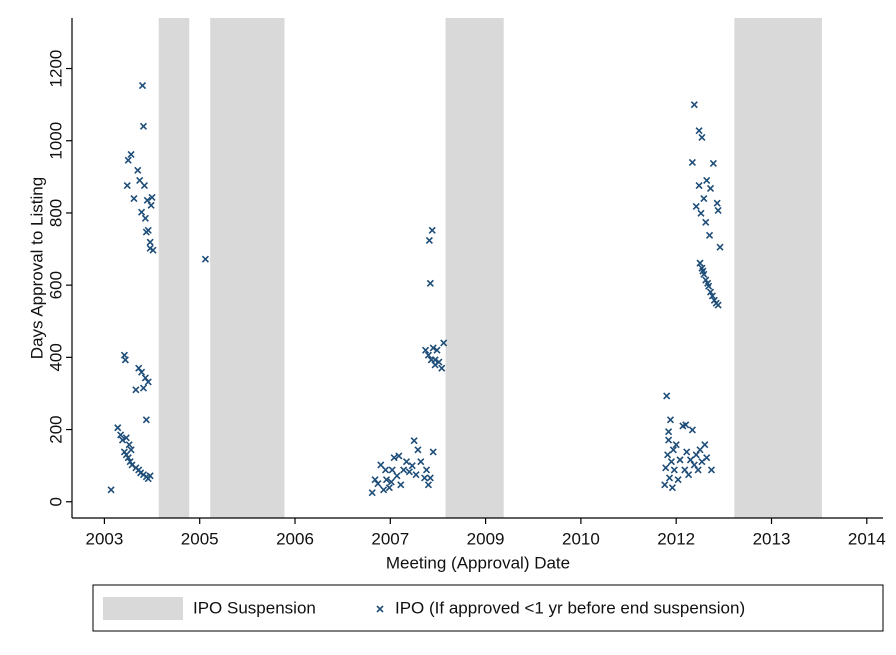 Image resolution: width=896 pixels, height=655 pixels. Describe the element at coordinates (55, 213) in the screenshot. I see `y-tick-label: 800` at that location.